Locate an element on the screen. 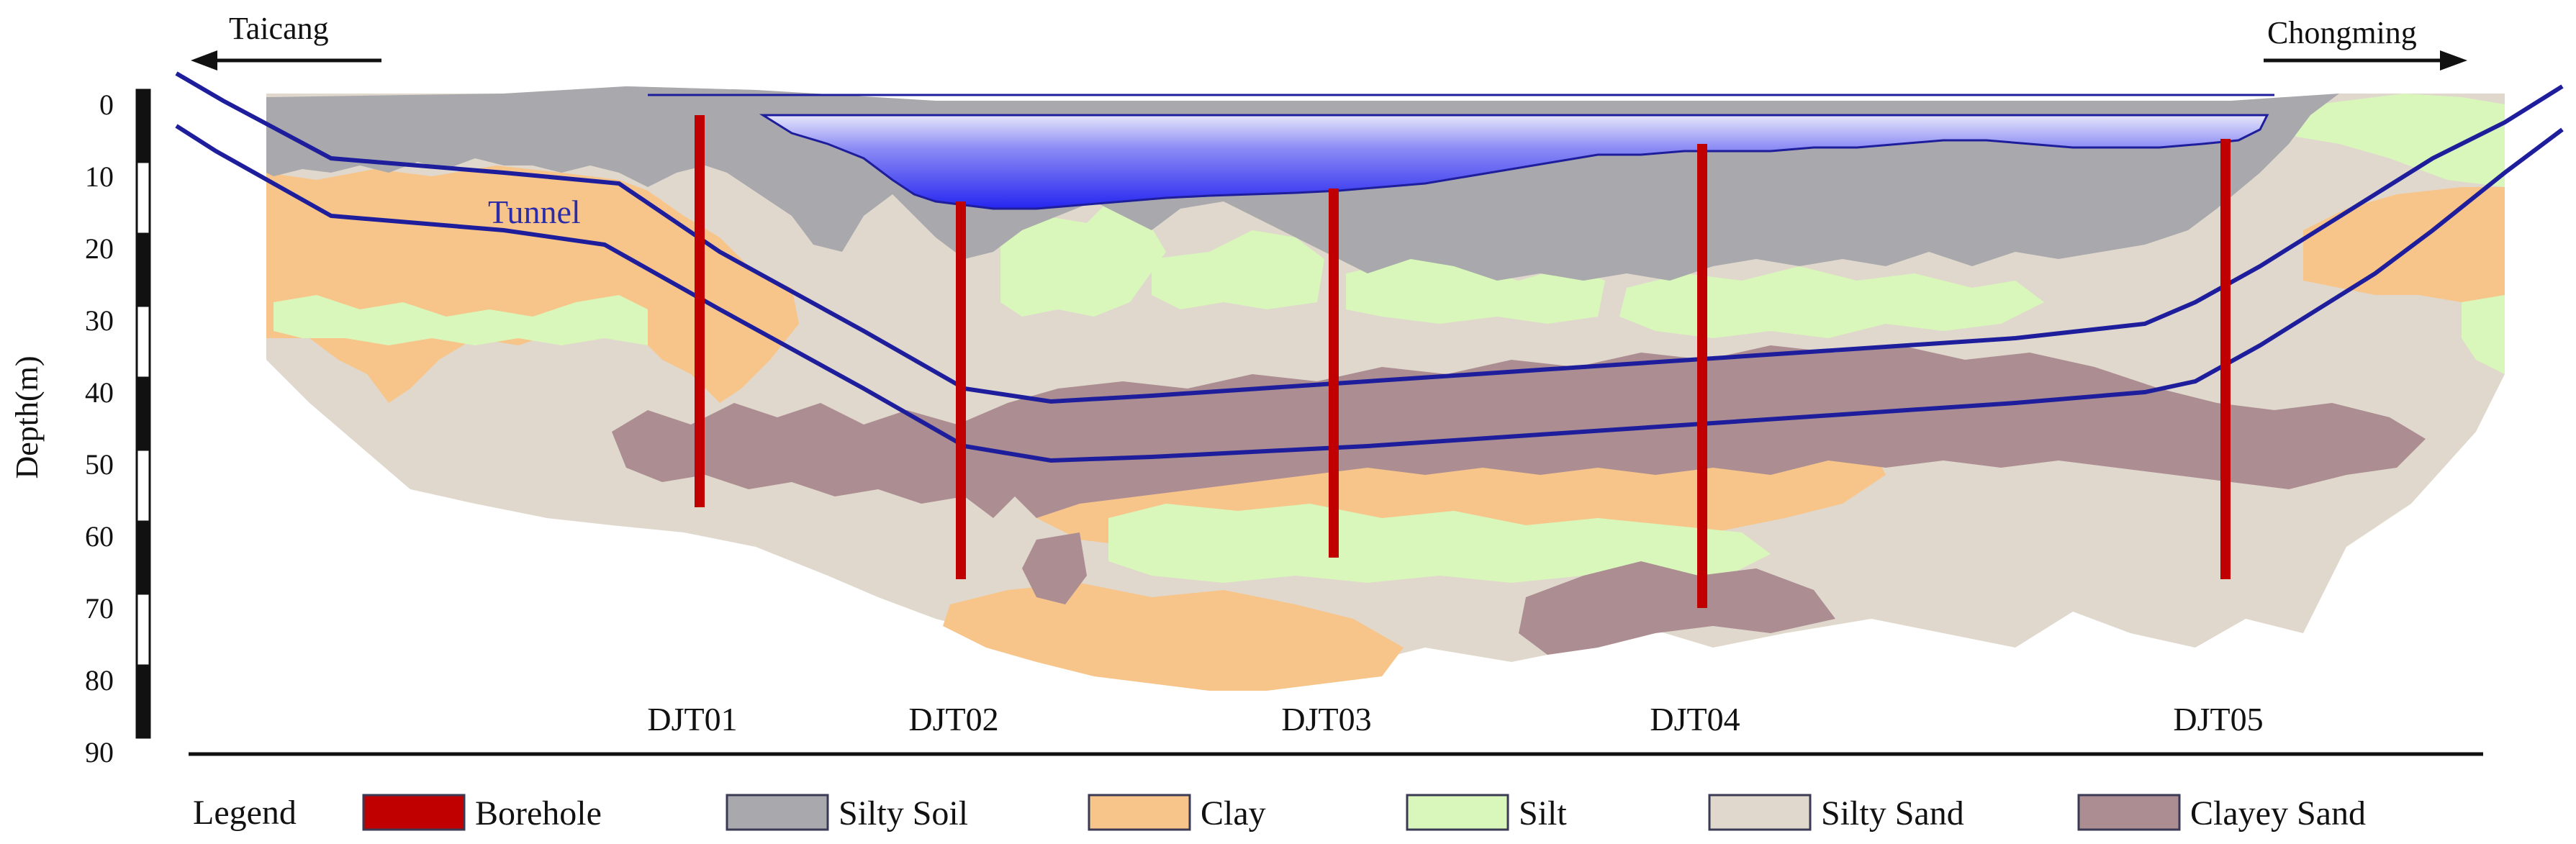 Image resolution: width=2576 pixels, height=844 pixels. borehole-djt05 is located at coordinates (2226, 359).